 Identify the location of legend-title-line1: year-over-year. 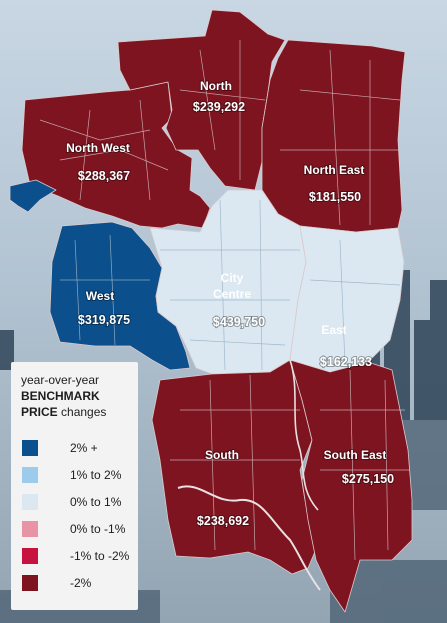
(60, 380).